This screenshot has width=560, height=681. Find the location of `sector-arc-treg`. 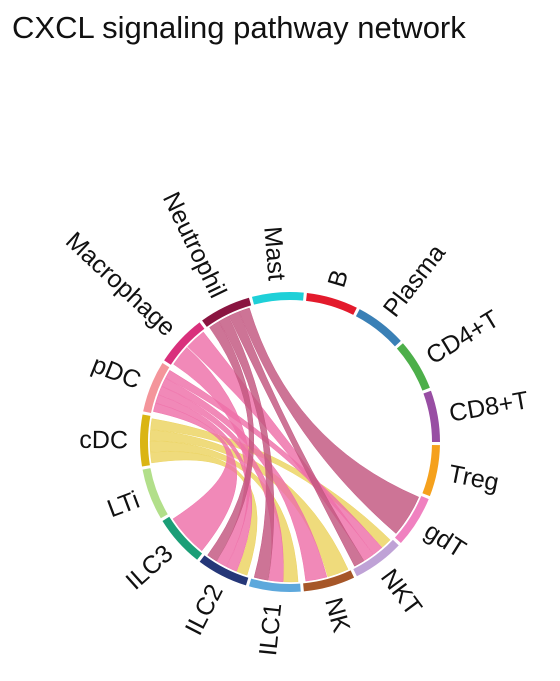

sector-arc-treg is located at coordinates (431, 470).